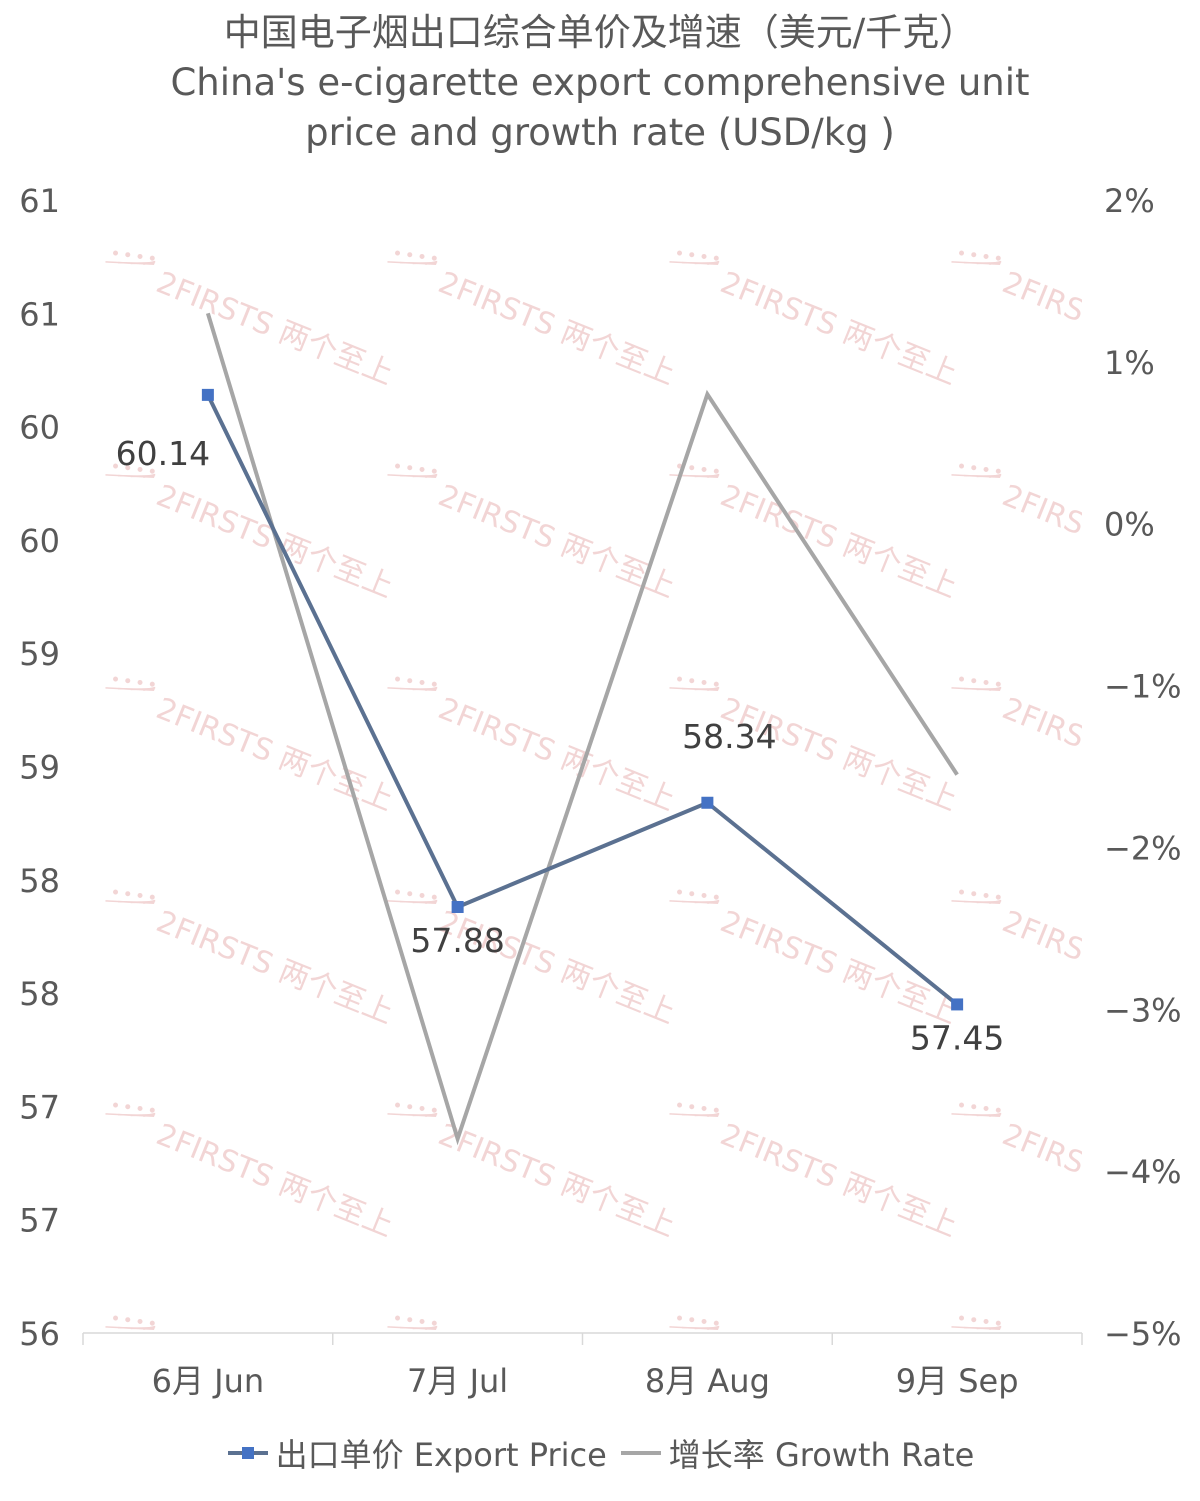  Describe the element at coordinates (457, 940) in the screenshot. I see `export-price-data-label: 57.88` at that location.